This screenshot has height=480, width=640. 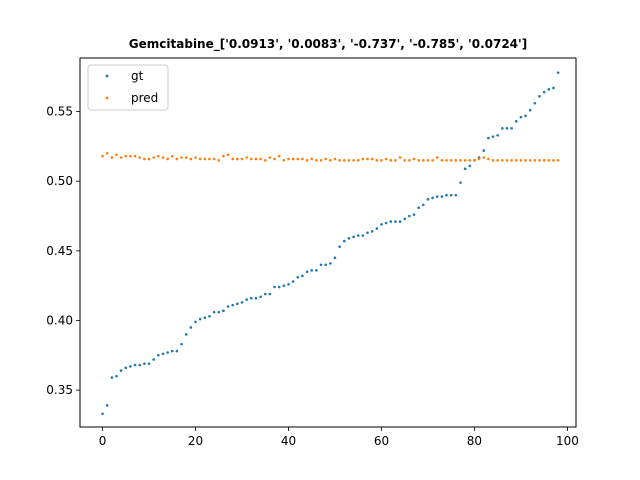 I want to click on x-tick-label: 0, so click(x=103, y=441).